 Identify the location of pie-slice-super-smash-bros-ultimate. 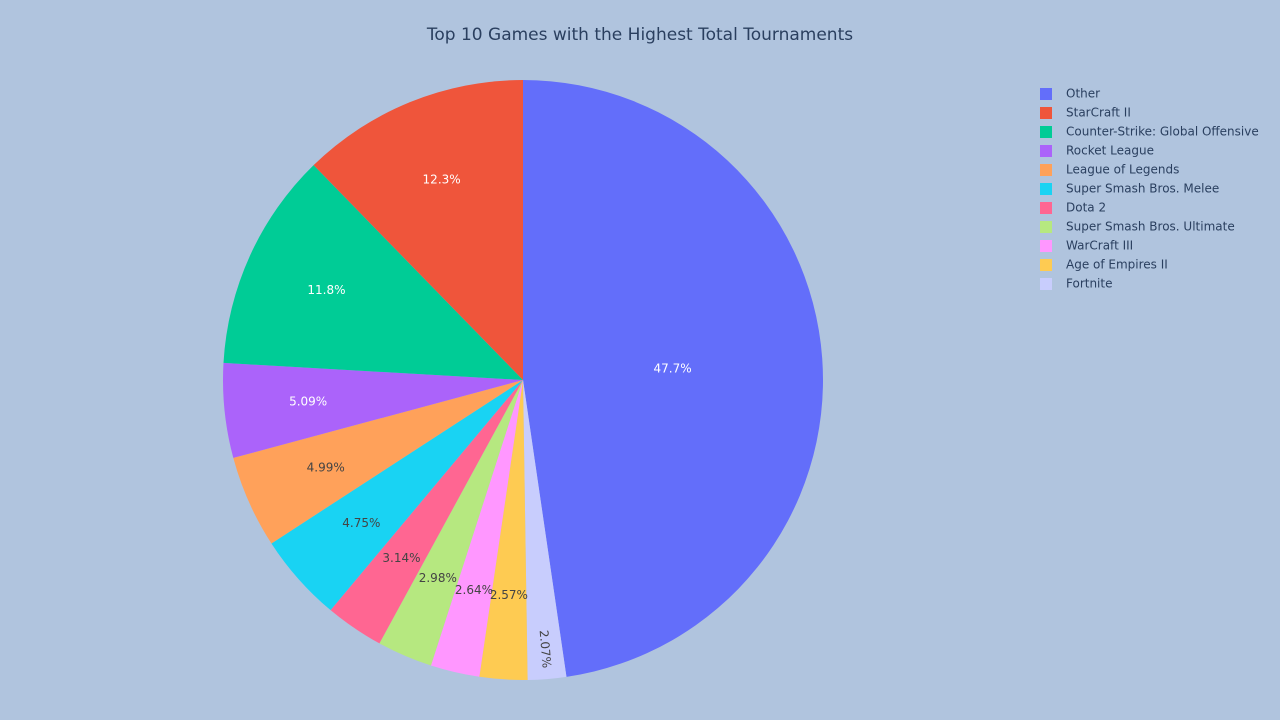
(451, 523).